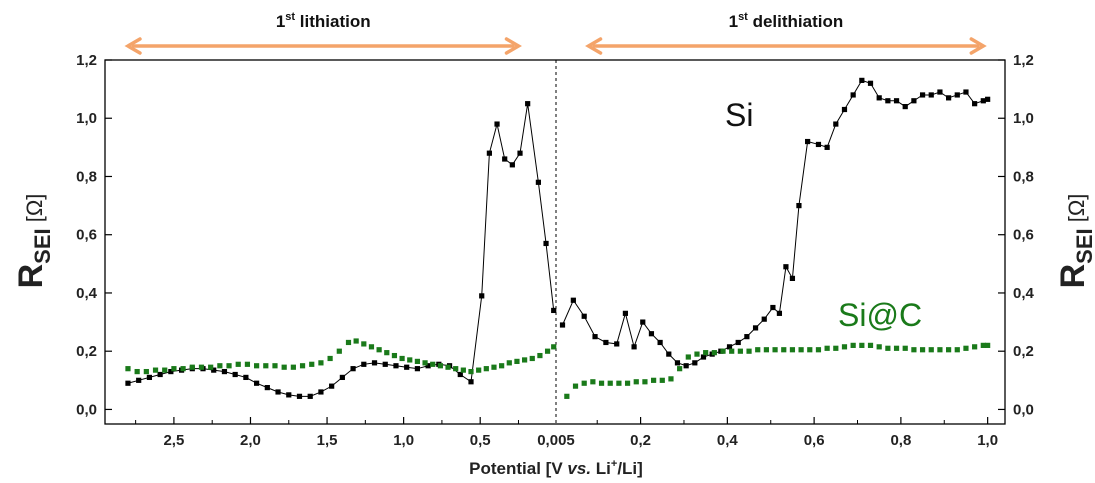  What do you see at coordinates (640, 440) in the screenshot?
I see `x-tick-label: 0,2` at bounding box center [640, 440].